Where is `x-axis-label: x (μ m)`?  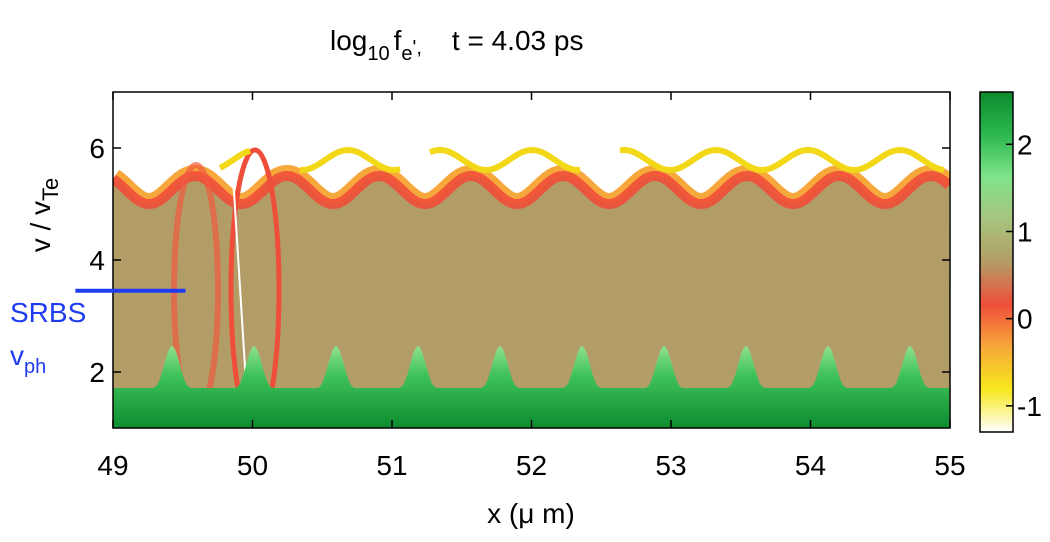 x-axis-label: x (μ m) is located at coordinates (531, 513).